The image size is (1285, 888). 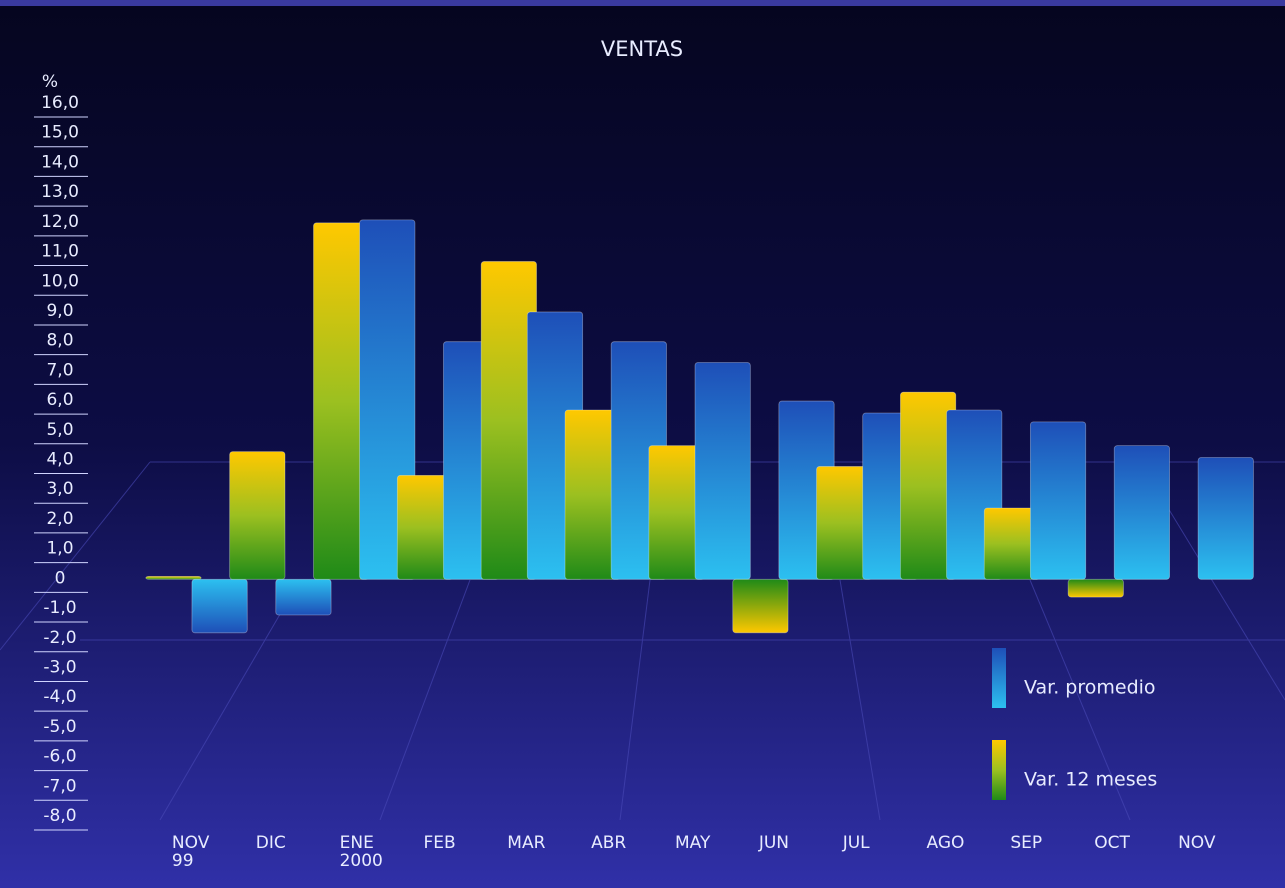 What do you see at coordinates (271, 843) in the screenshot?
I see `x-tick-label: DIC` at bounding box center [271, 843].